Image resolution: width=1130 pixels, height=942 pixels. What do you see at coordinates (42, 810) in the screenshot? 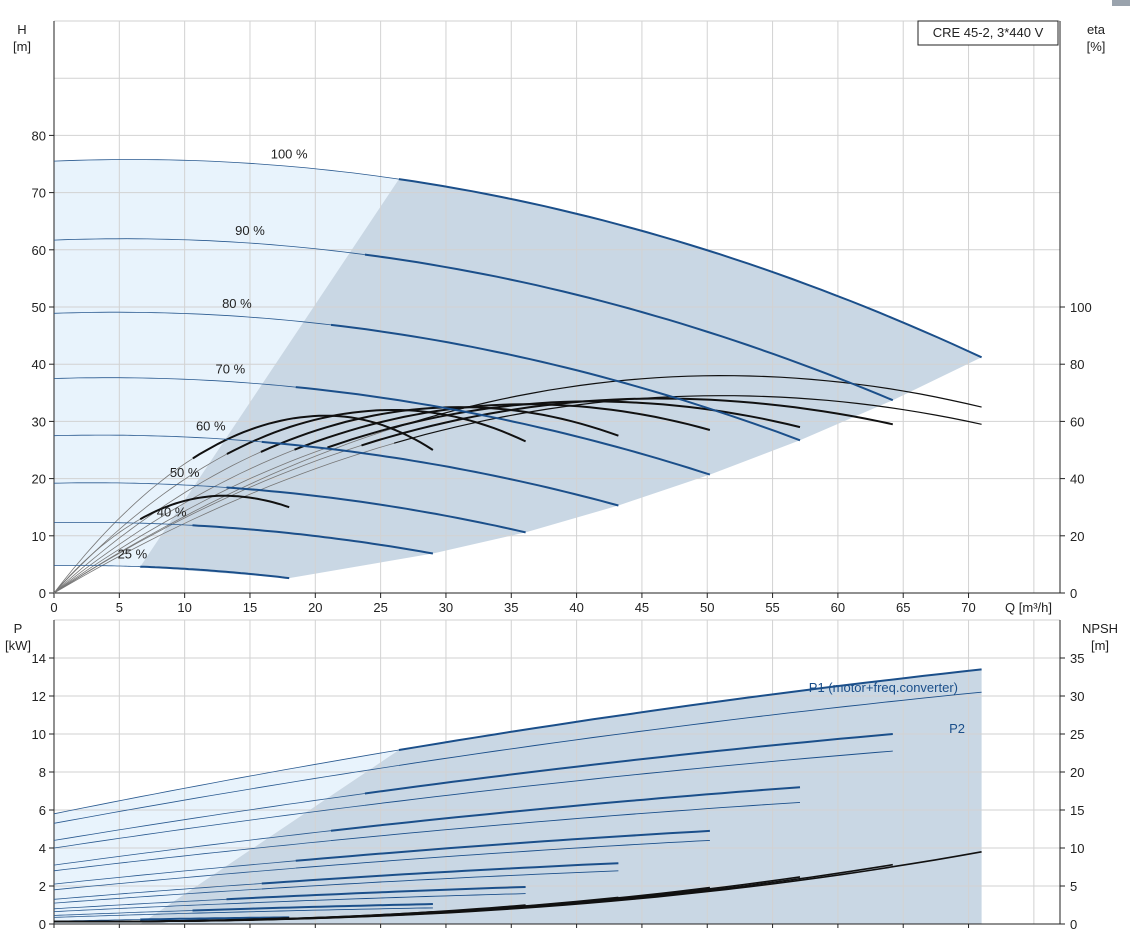
I see `bottom-tick-label-left: 6` at bounding box center [42, 810].